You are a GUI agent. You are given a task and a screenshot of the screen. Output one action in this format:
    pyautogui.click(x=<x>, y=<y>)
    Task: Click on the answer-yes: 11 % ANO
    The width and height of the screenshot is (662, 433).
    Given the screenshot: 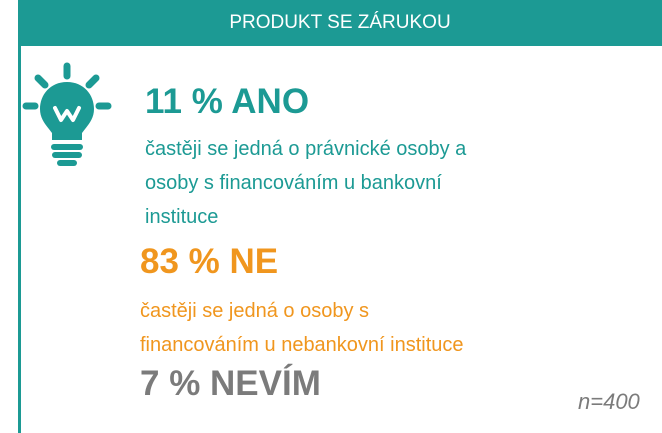 What is the action you would take?
    pyautogui.click(x=227, y=101)
    